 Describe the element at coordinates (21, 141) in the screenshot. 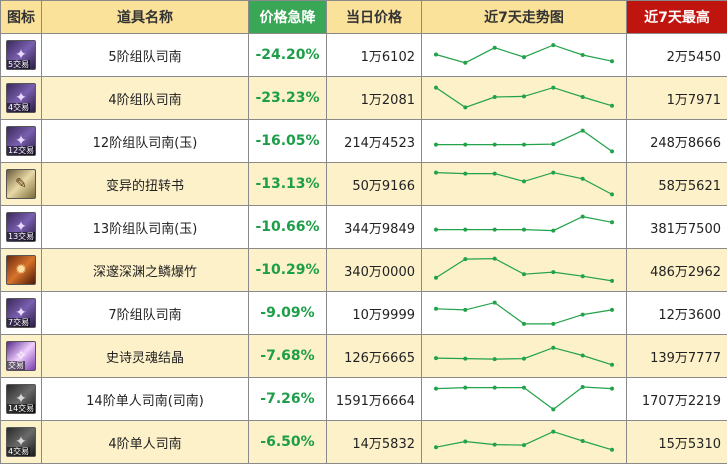

I see `purple-scroll-icon: ✦12交易` at that location.